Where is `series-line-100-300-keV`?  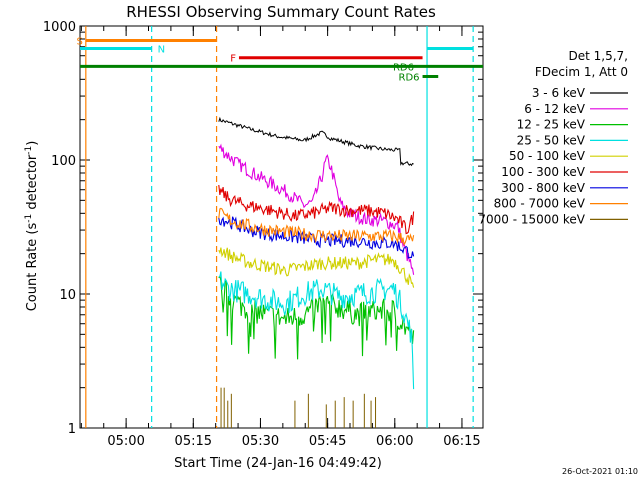 series-line-100-300-keV is located at coordinates (316, 209).